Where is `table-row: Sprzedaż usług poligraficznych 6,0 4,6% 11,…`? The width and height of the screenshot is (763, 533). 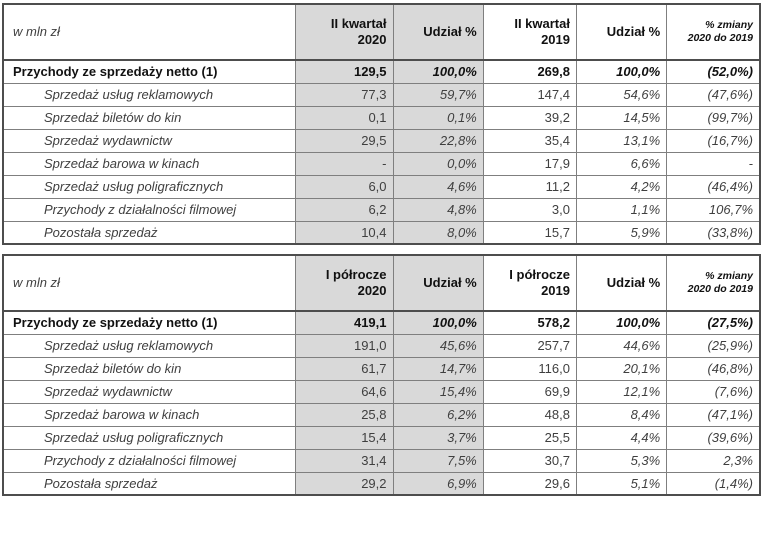 table-row: Sprzedaż usług poligraficznych 6,0 4,6% 11,… is located at coordinates (381, 186).